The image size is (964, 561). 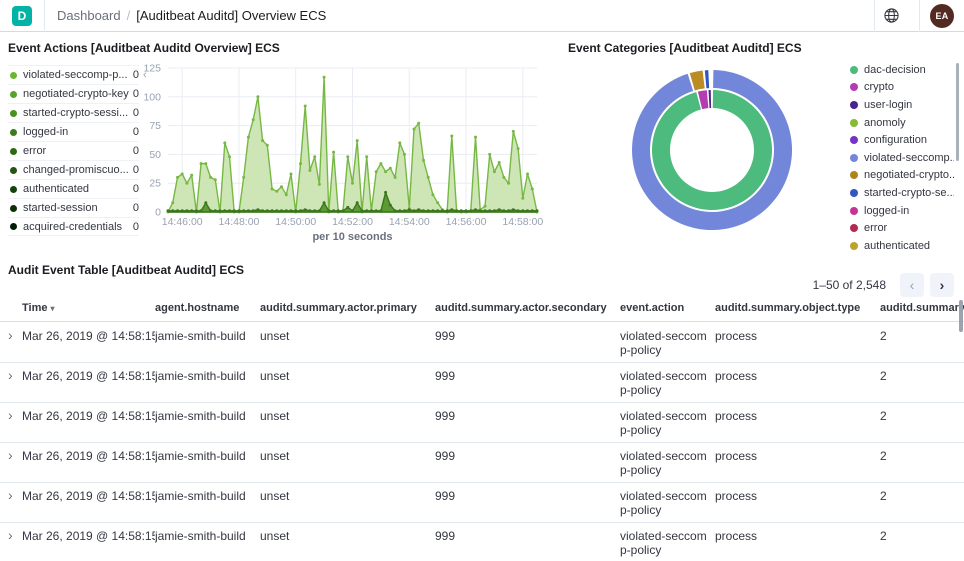 What do you see at coordinates (902, 246) in the screenshot?
I see `legend-item: authenticated` at bounding box center [902, 246].